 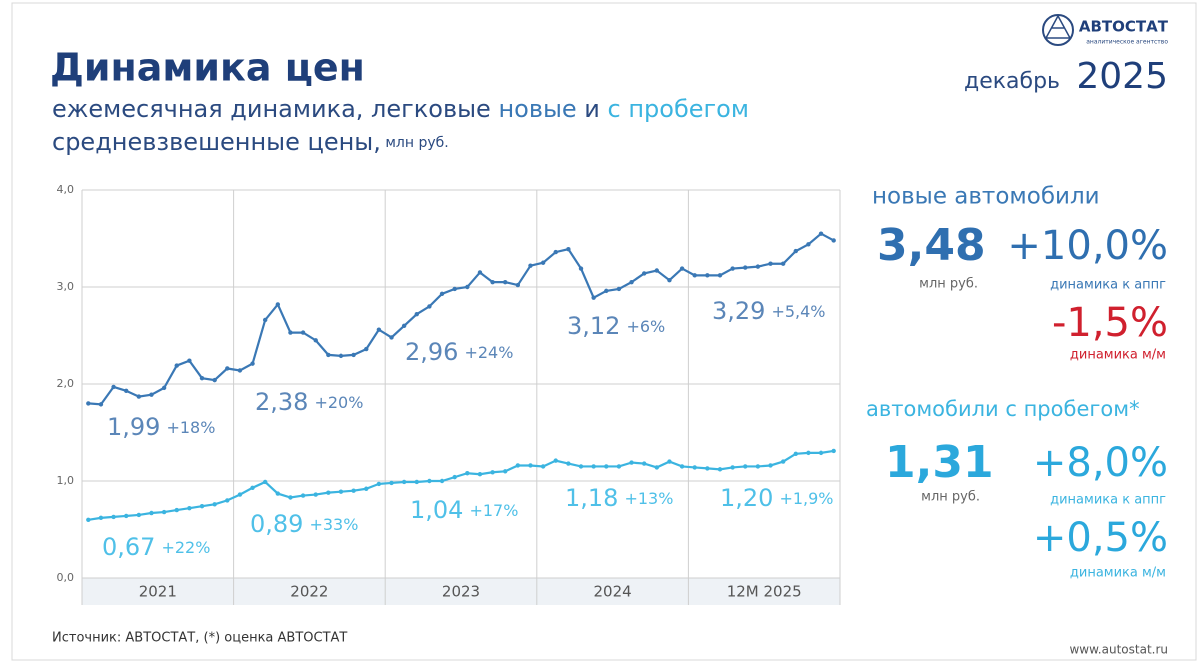 What do you see at coordinates (645, 326) in the screenshot?
I see `annotation-change: +6%` at bounding box center [645, 326].